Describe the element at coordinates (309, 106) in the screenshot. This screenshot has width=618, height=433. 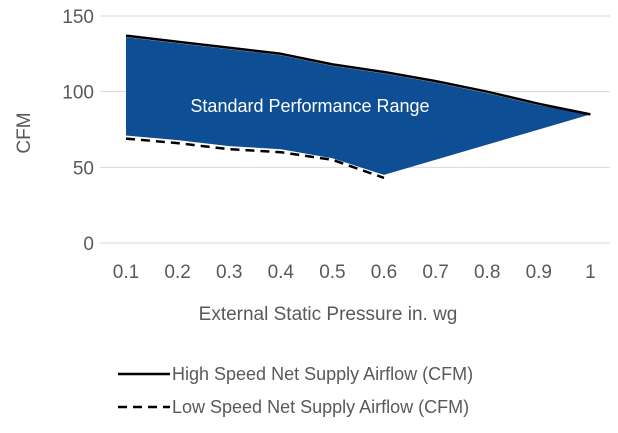
I see `region-label: Standard Performance Range` at that location.